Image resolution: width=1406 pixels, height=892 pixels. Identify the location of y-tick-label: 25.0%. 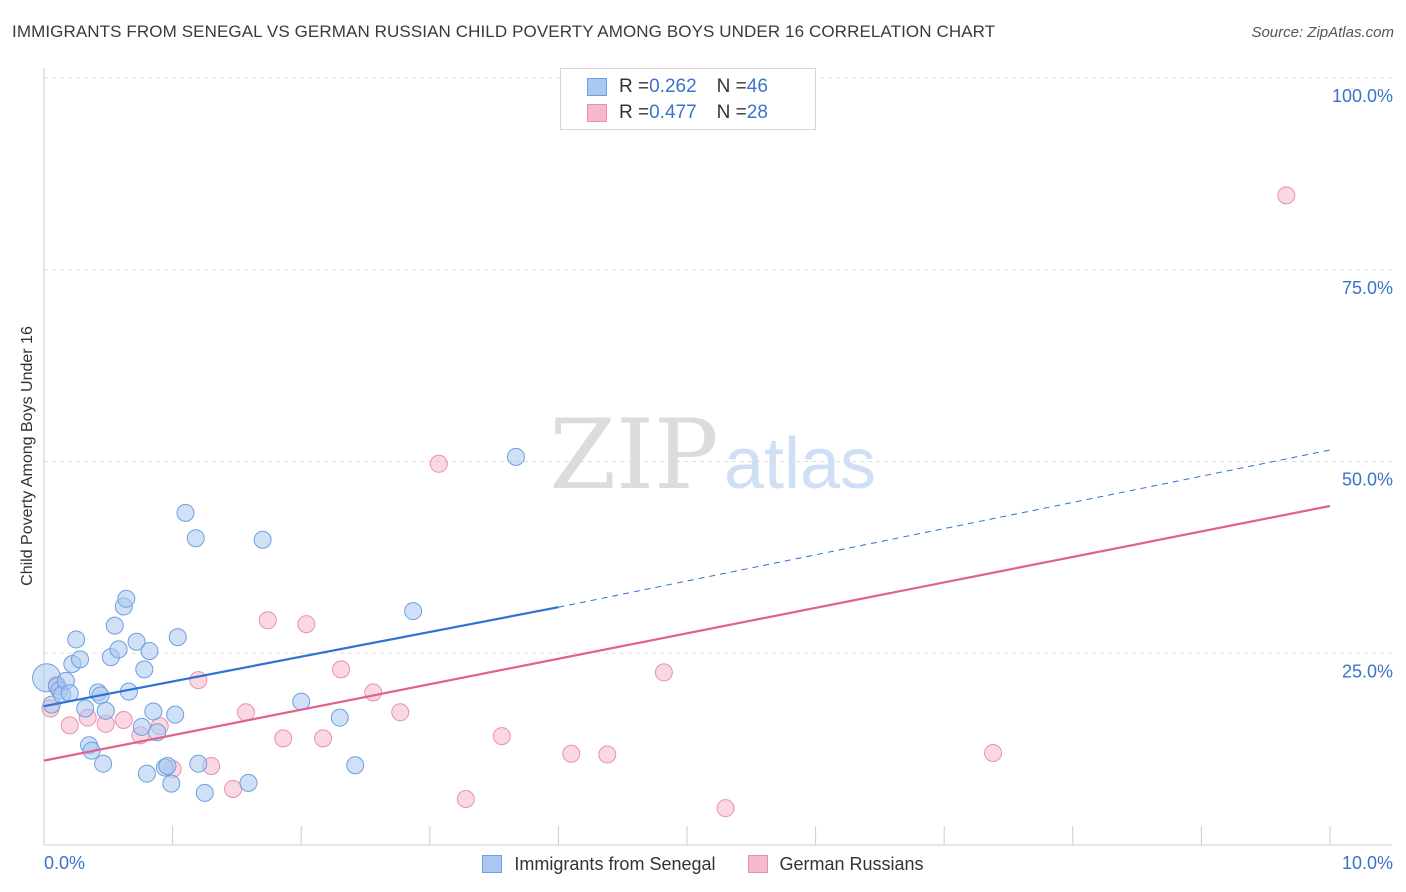
(1367, 671).